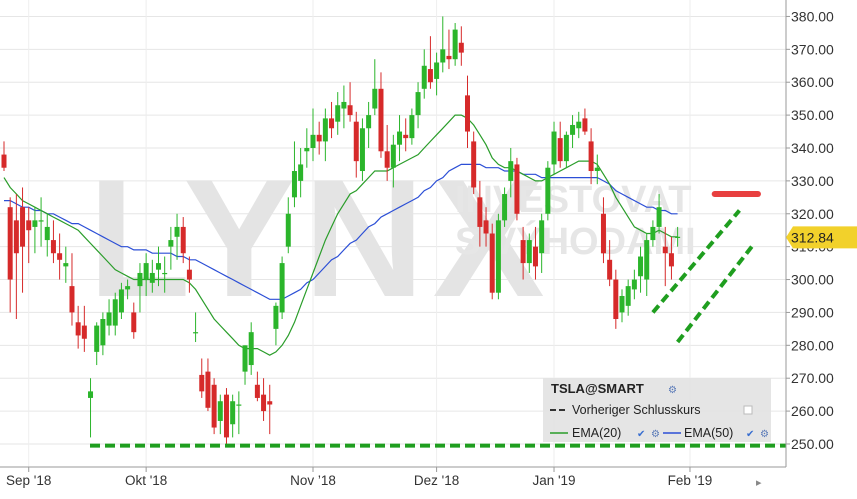 This screenshot has width=857, height=499. What do you see at coordinates (28, 480) in the screenshot?
I see `x-tick-label: Sep '18` at bounding box center [28, 480].